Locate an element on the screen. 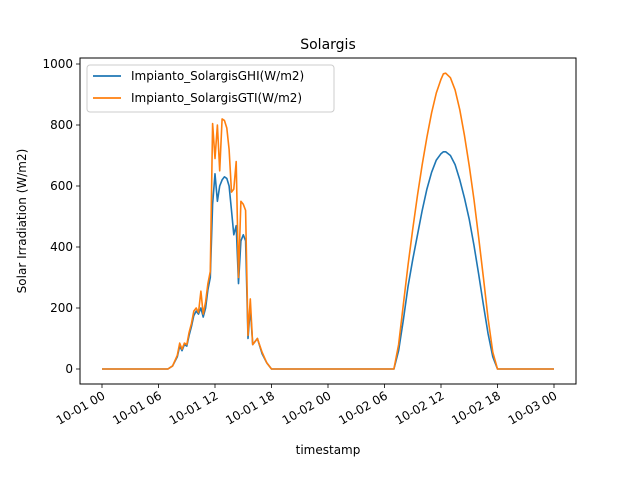  y-axis-label: Solar Irradiation (W/m2) is located at coordinates (22, 221).